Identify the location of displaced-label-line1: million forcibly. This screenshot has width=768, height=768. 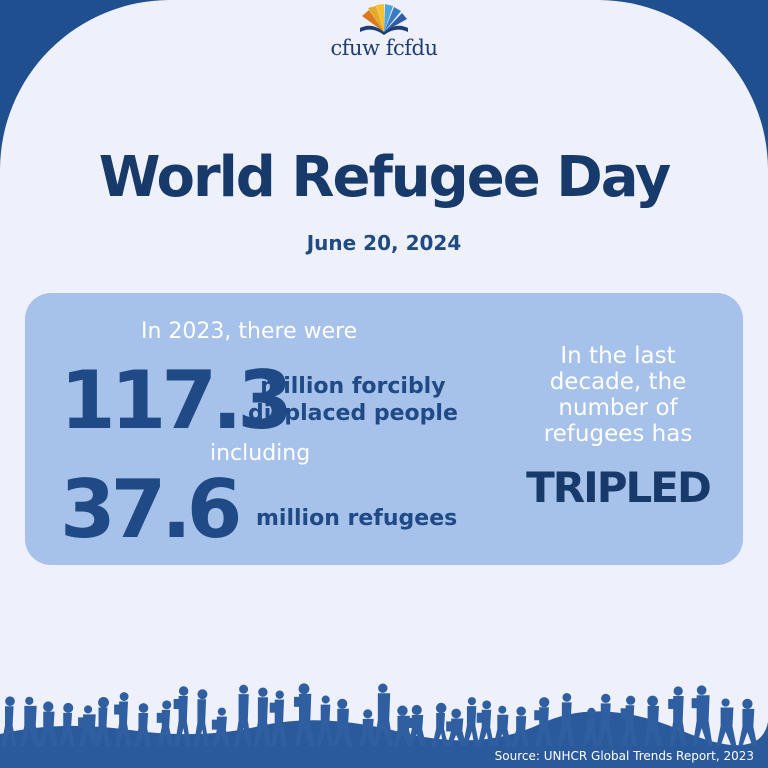
(353, 386).